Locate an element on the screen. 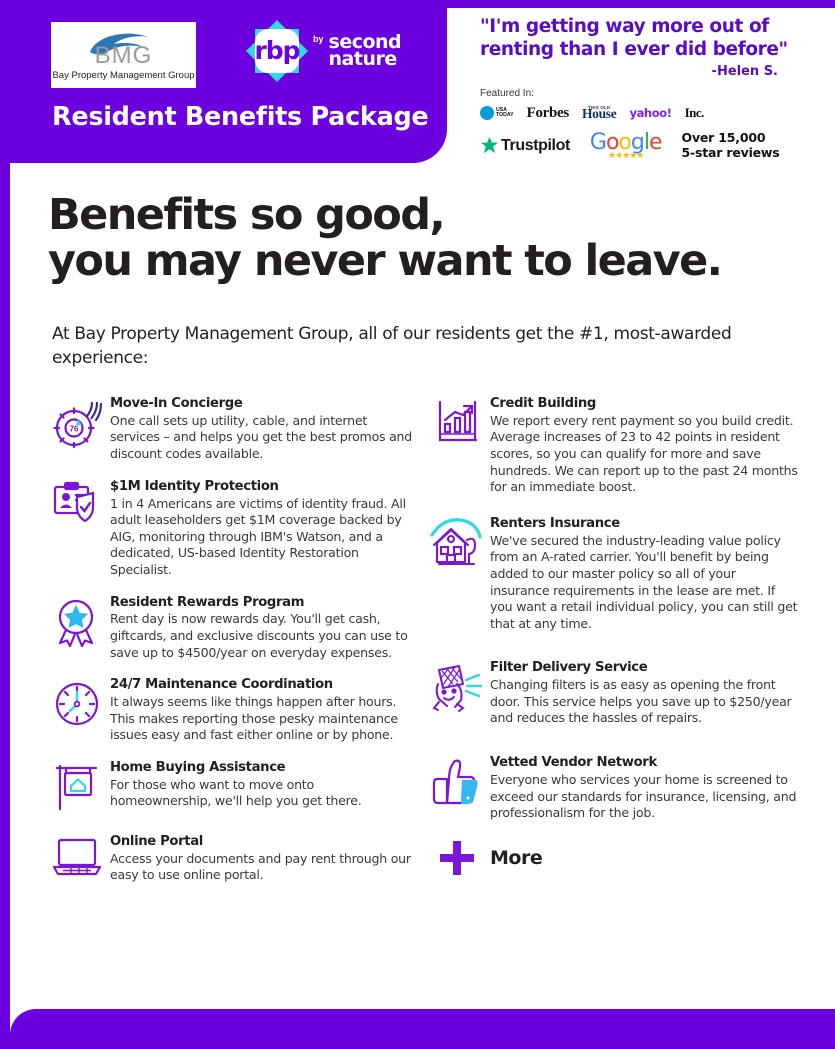 The width and height of the screenshot is (835, 1049). rbp-wordmark: rbp is located at coordinates (277, 50).